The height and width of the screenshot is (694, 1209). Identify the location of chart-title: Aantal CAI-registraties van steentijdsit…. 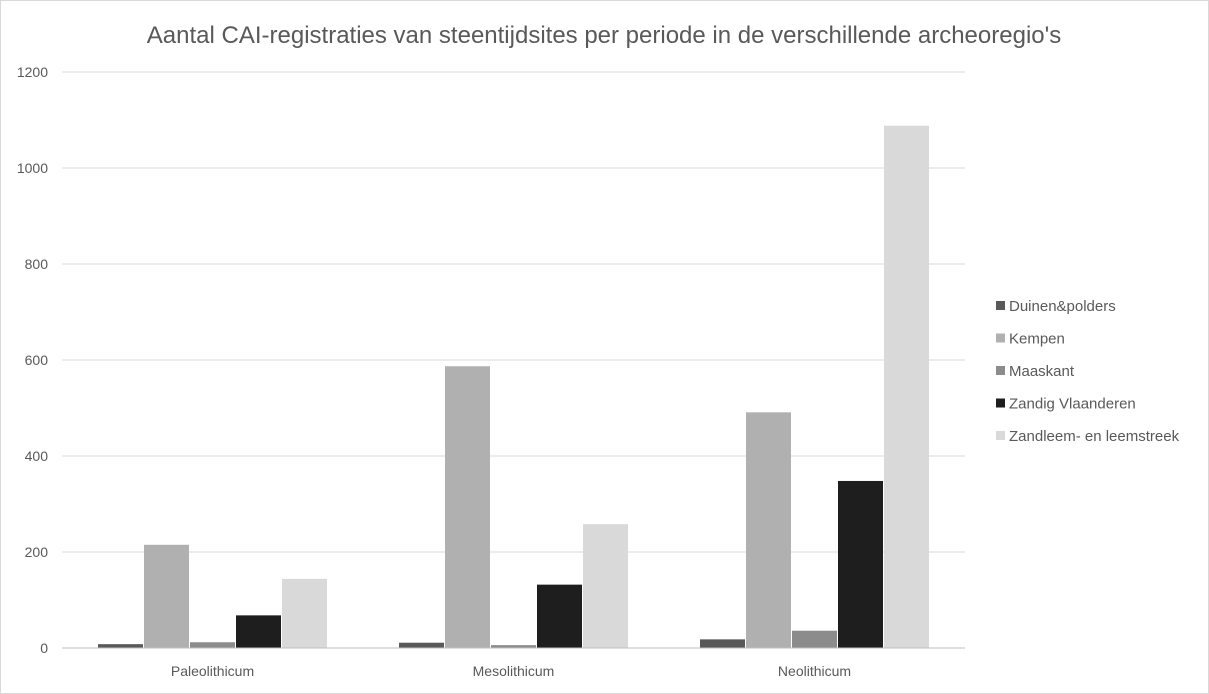
(604, 35).